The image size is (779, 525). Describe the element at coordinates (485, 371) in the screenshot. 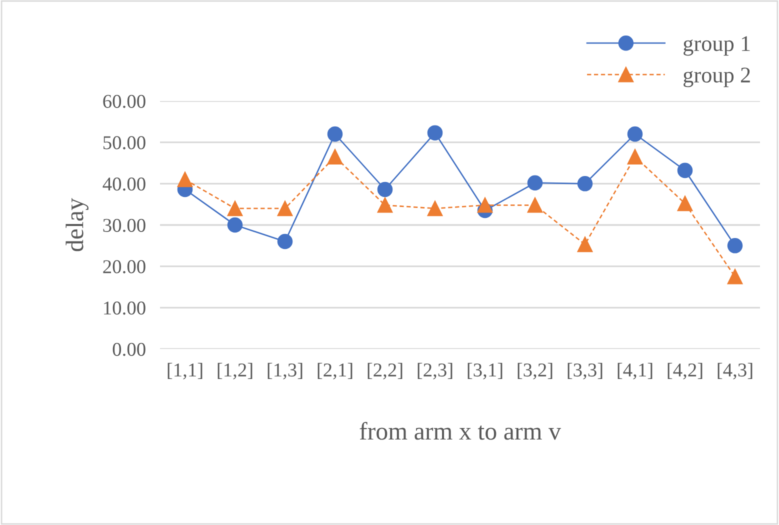

I see `x-tick-label: [3,1]` at that location.